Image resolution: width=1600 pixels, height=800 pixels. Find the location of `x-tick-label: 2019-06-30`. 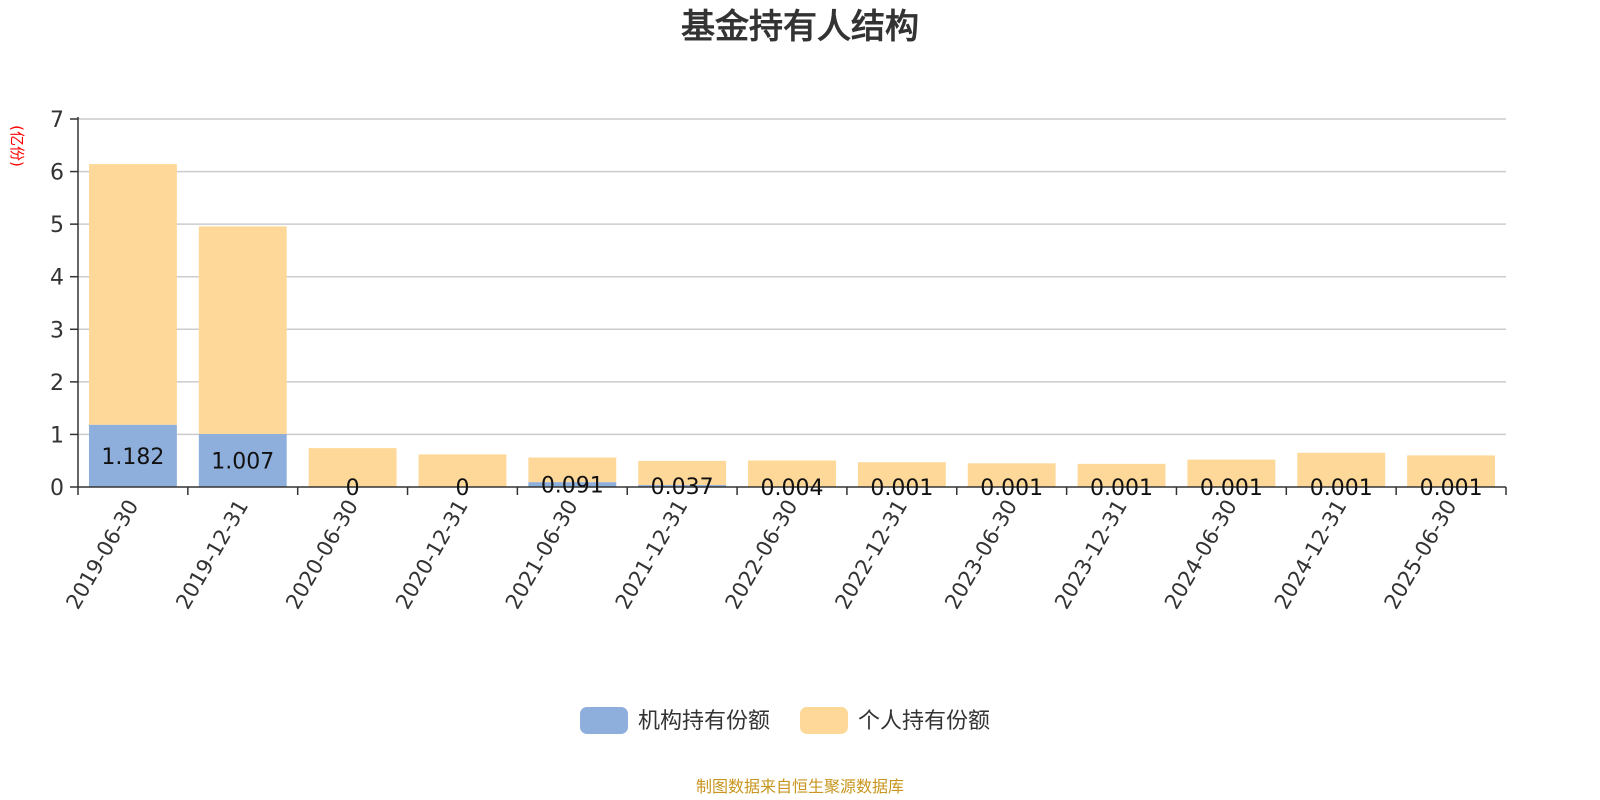

x-tick-label: 2019-06-30 is located at coordinates (102, 555).